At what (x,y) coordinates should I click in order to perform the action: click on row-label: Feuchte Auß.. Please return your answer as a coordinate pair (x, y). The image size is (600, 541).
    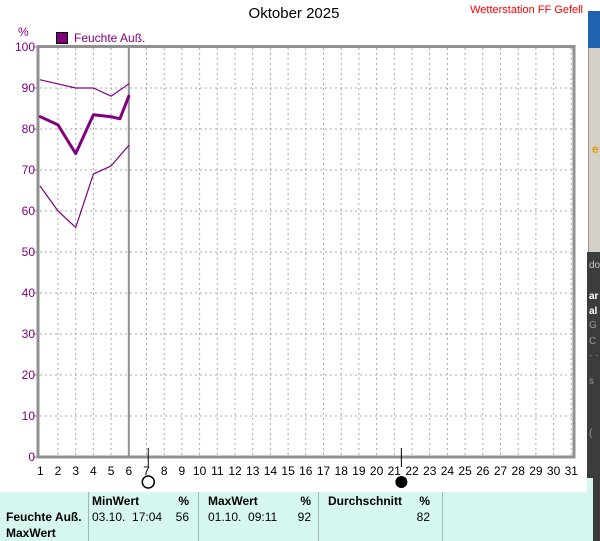
    Looking at the image, I should click on (44, 517).